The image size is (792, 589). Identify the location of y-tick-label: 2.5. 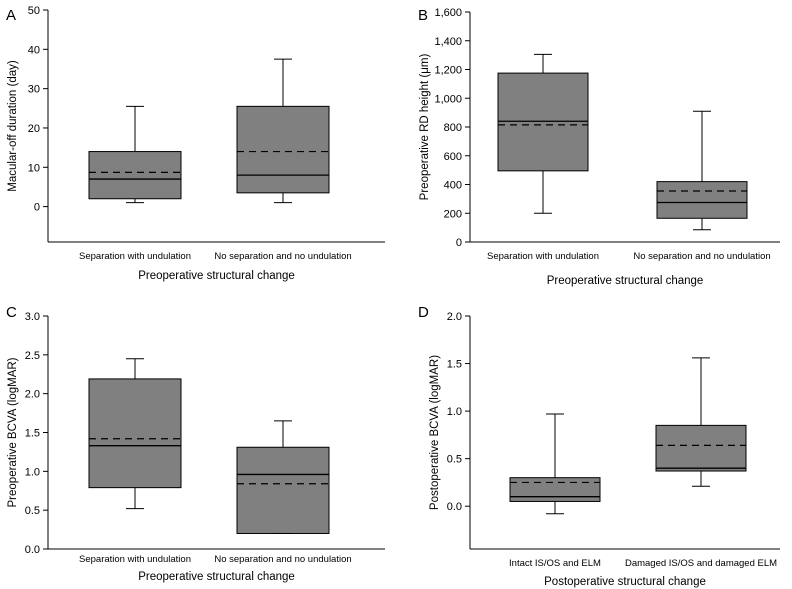
(32, 356).